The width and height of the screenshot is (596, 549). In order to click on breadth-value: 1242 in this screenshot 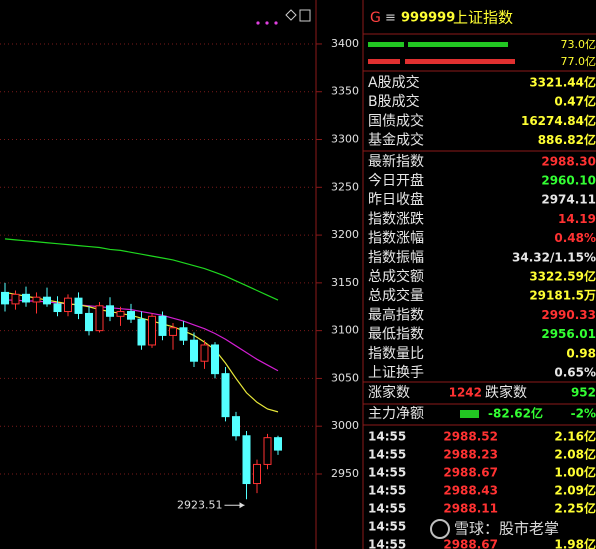, I will do `click(465, 393)`.